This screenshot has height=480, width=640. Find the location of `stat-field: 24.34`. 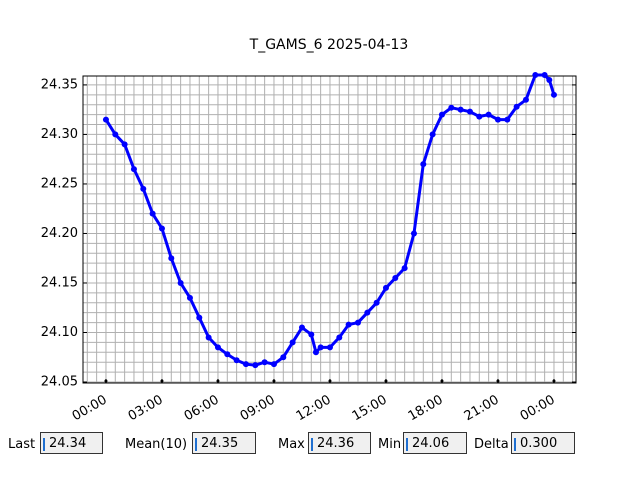

stat-field: 24.34 is located at coordinates (71, 443).